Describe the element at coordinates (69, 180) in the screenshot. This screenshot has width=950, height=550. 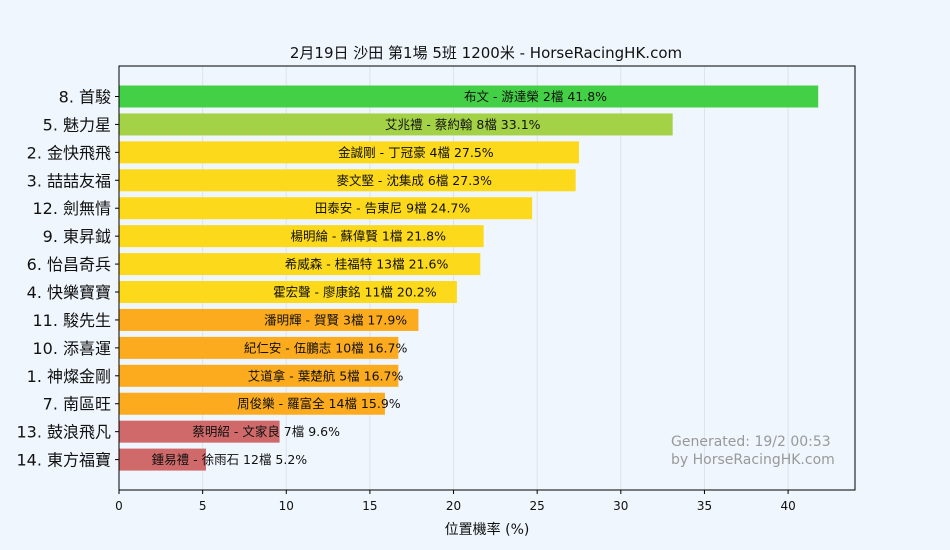
I see `y-tick-label: 3. 喆喆友福` at that location.